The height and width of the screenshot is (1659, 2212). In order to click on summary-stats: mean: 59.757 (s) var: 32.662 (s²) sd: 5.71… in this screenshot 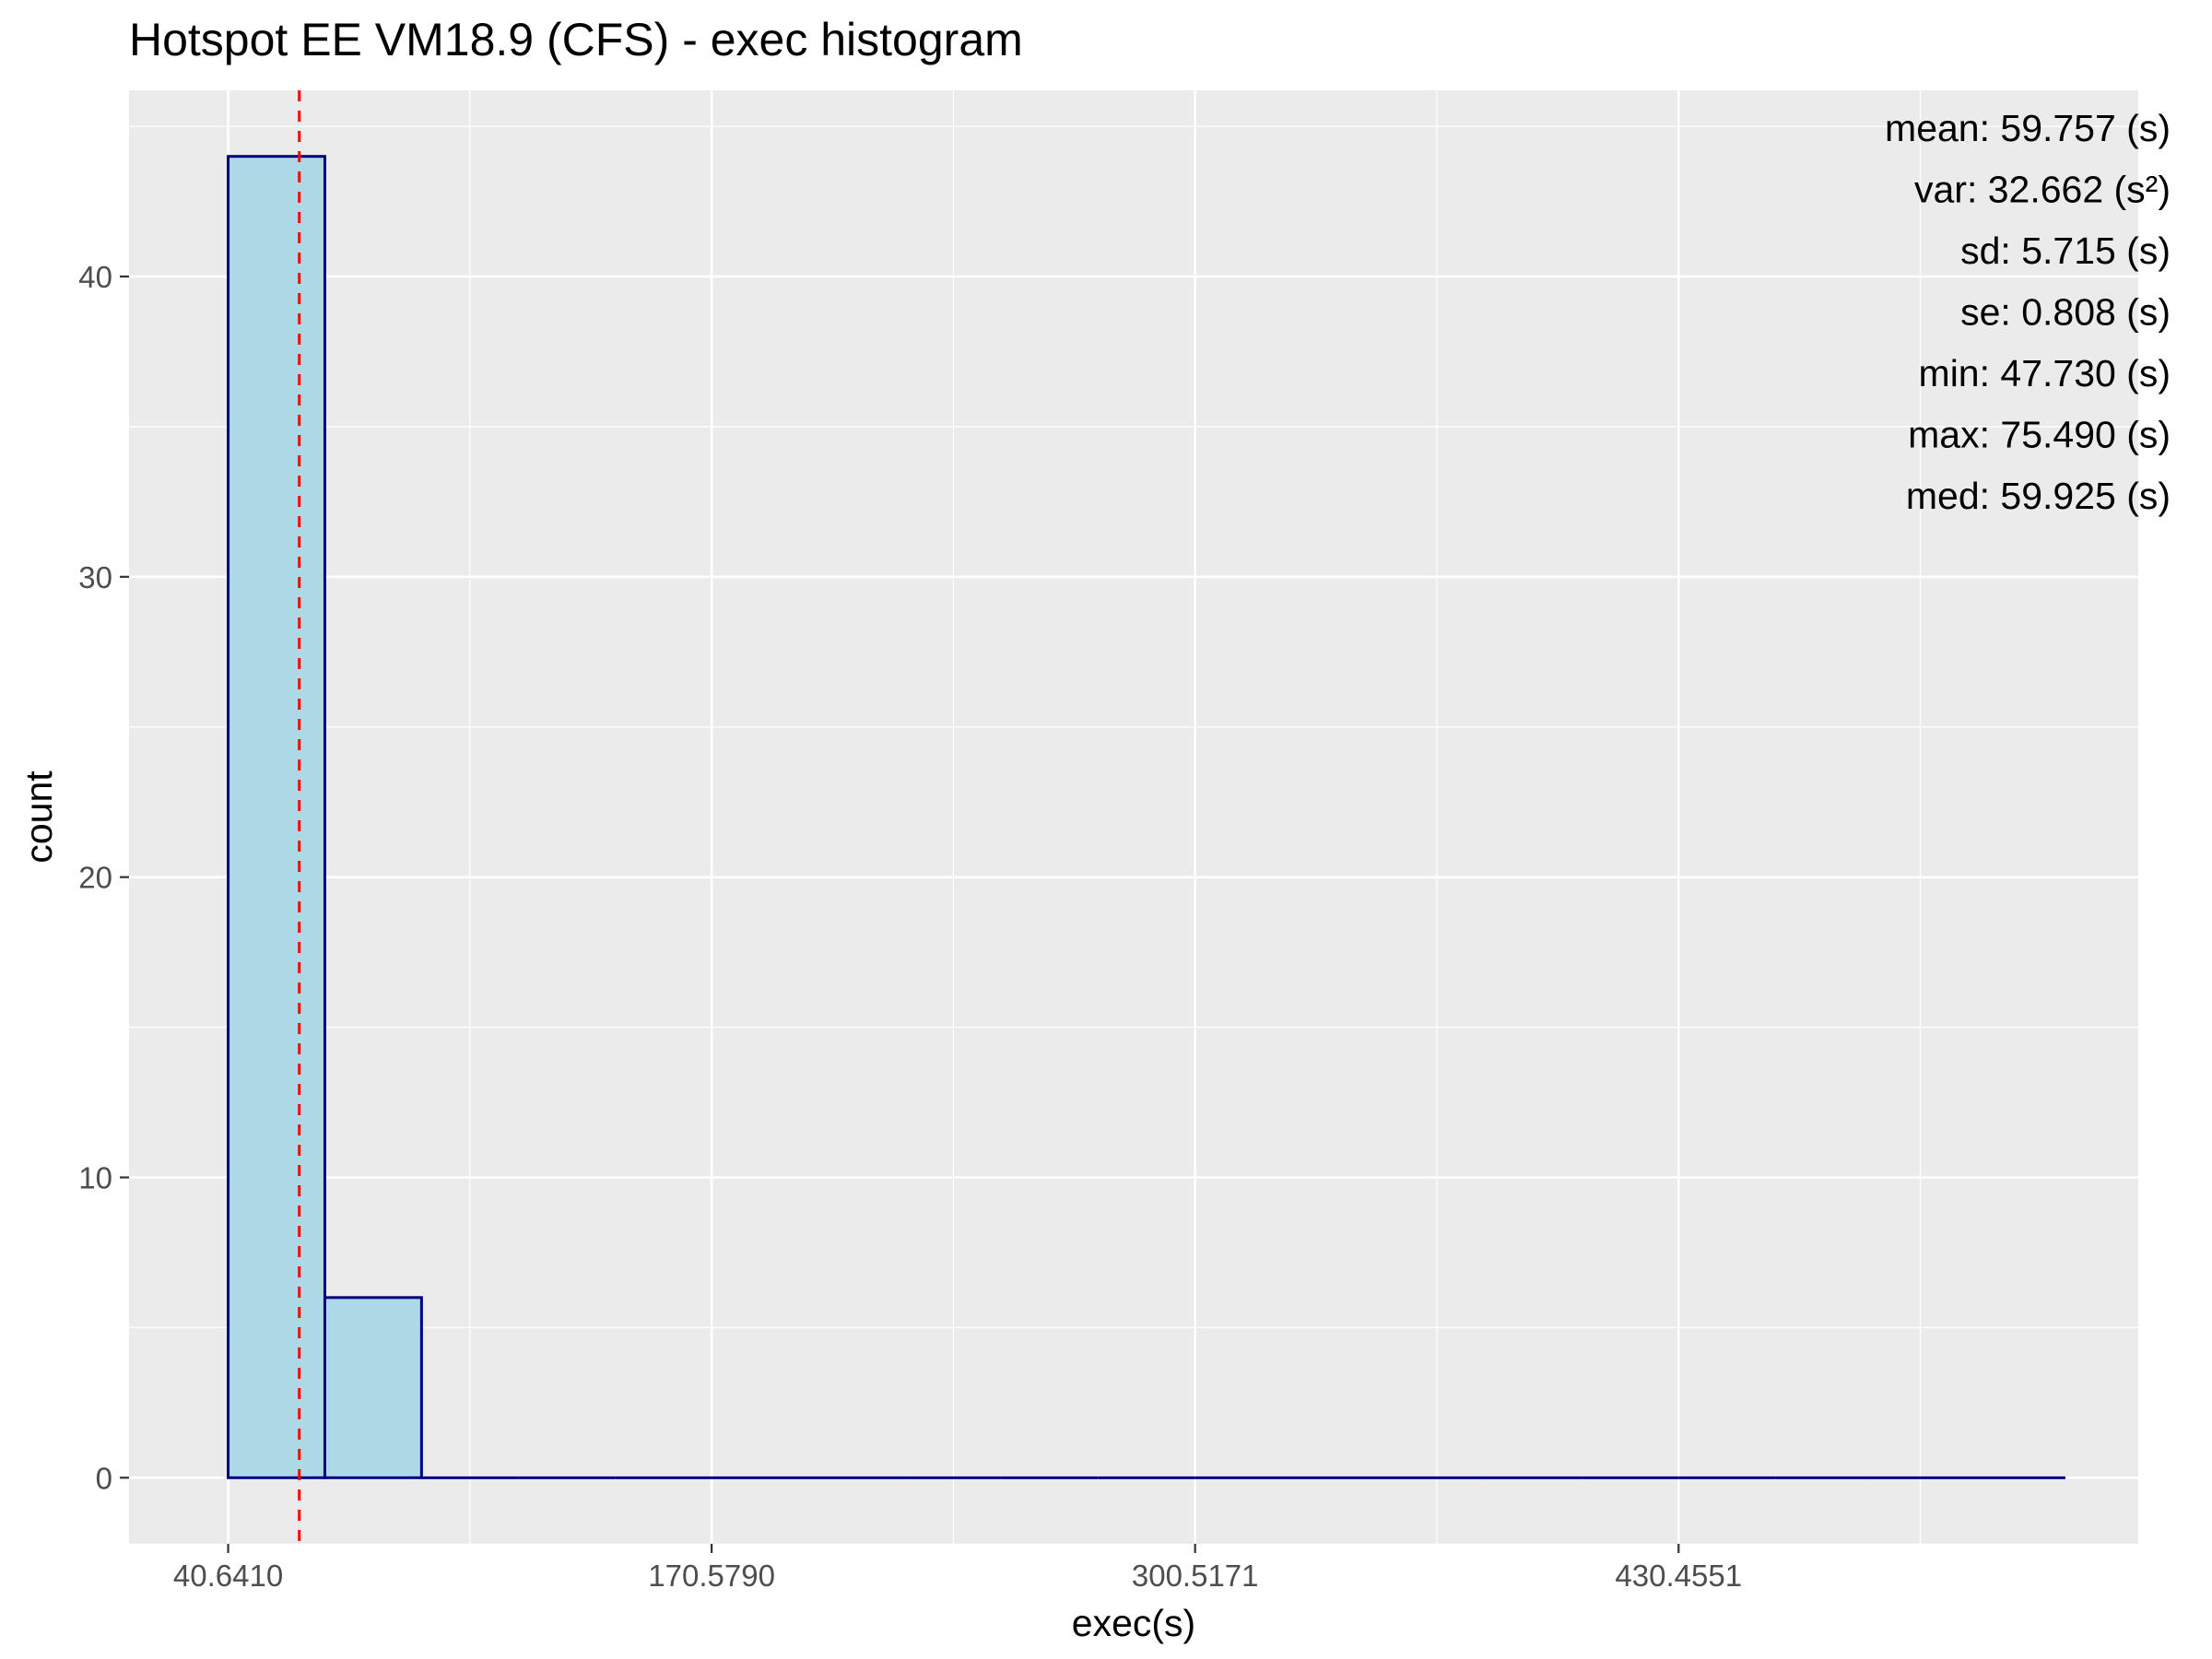, I will do `click(2028, 312)`.